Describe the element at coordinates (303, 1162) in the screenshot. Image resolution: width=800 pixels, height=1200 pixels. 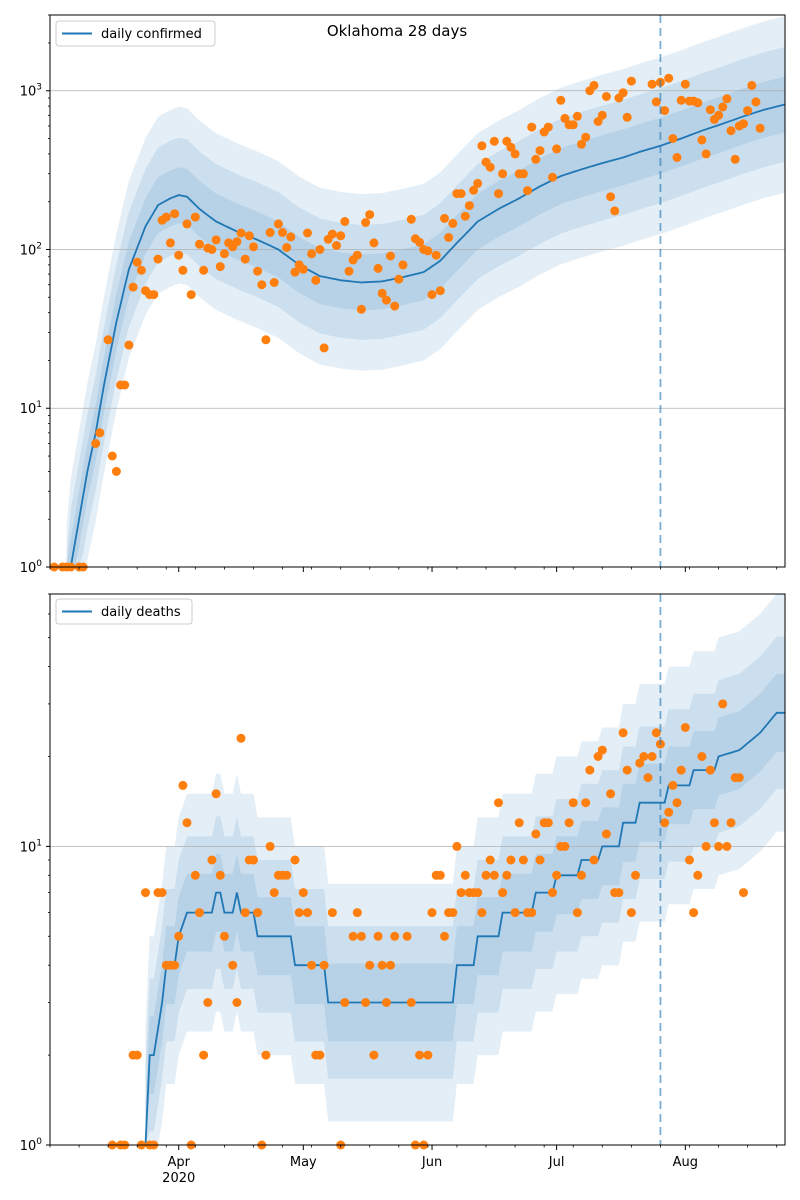
I see `x-tick-label: May` at that location.